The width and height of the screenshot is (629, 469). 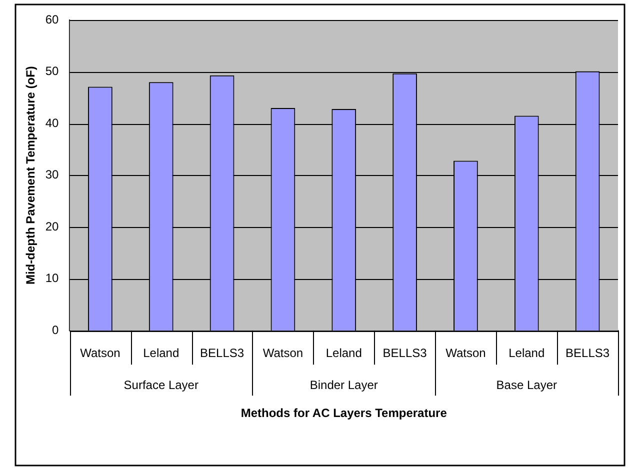 I want to click on y-tick-label: 50, so click(x=52, y=71).